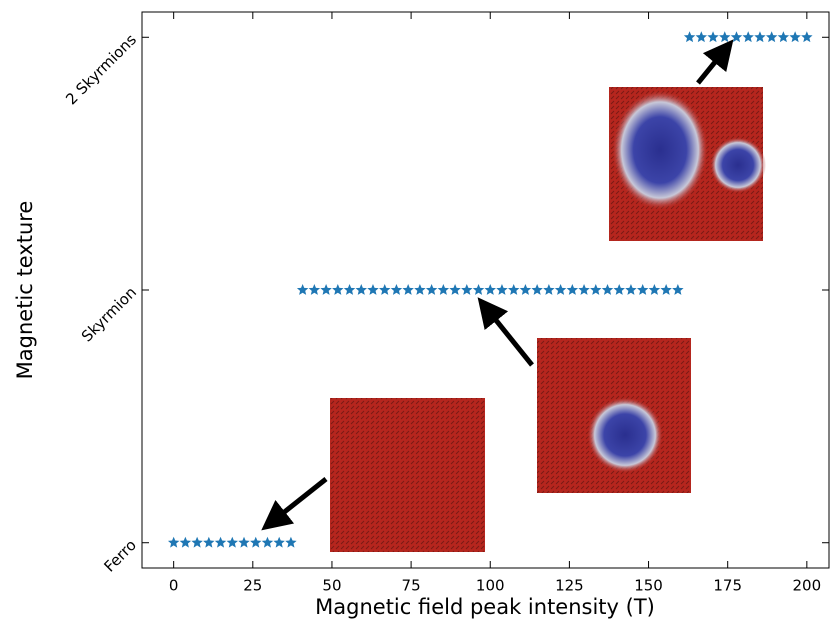 This screenshot has height=632, width=831. Describe the element at coordinates (569, 586) in the screenshot. I see `x-tick-label: 125` at that location.